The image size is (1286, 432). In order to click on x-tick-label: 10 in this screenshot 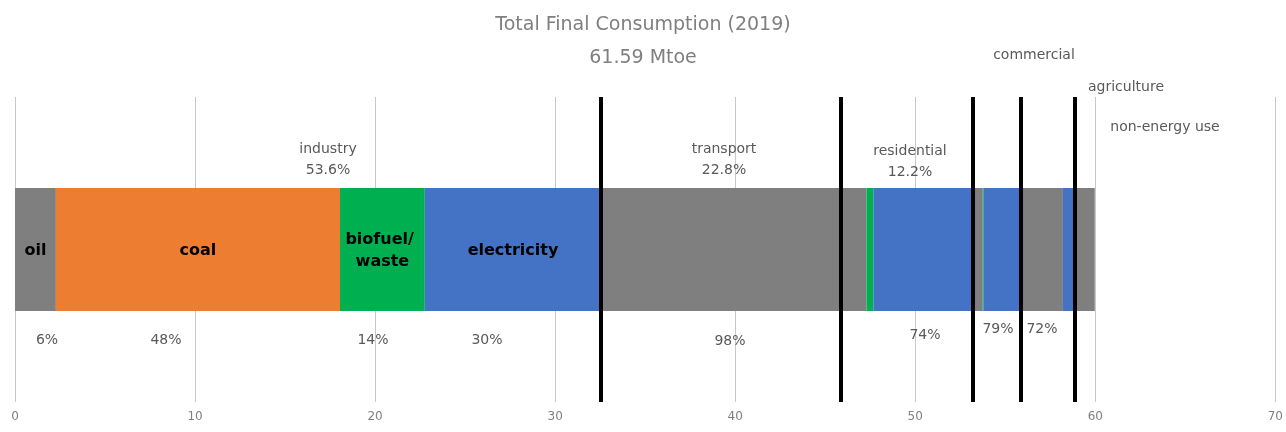, I will do `click(195, 416)`.